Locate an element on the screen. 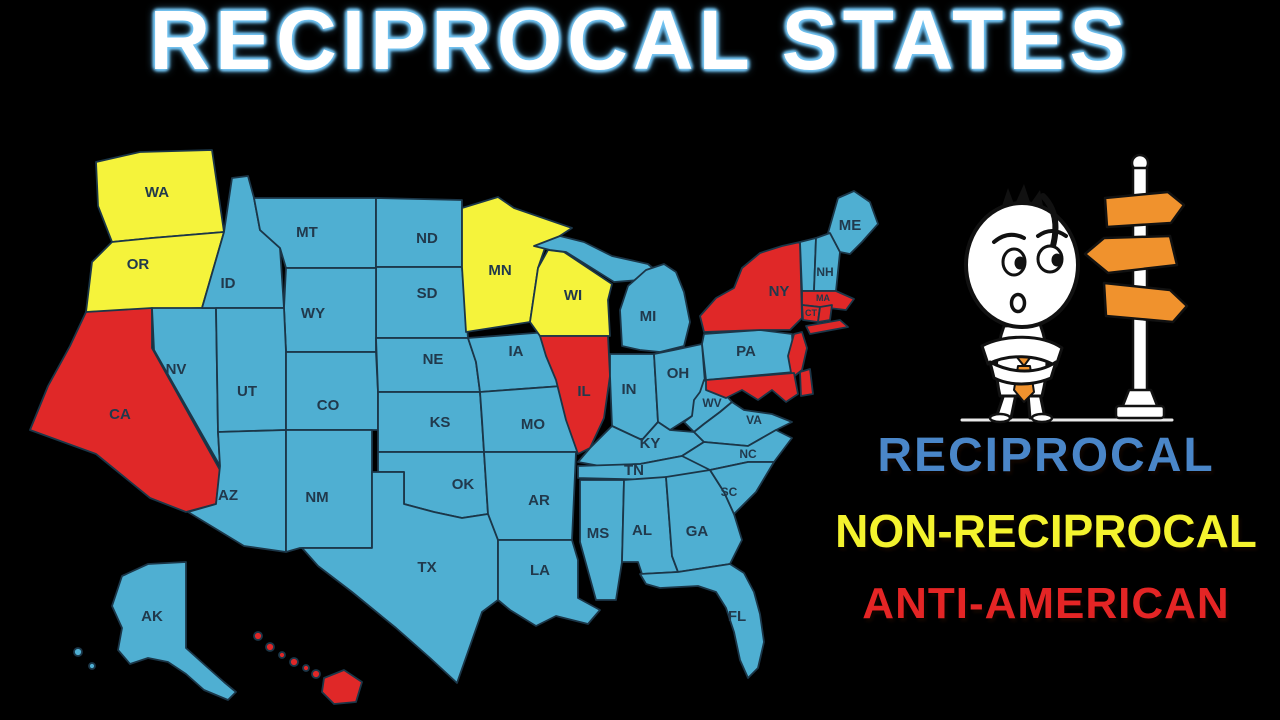 This screenshot has width=1280, height=720. thinking-man-illustration is located at coordinates (1074, 288).